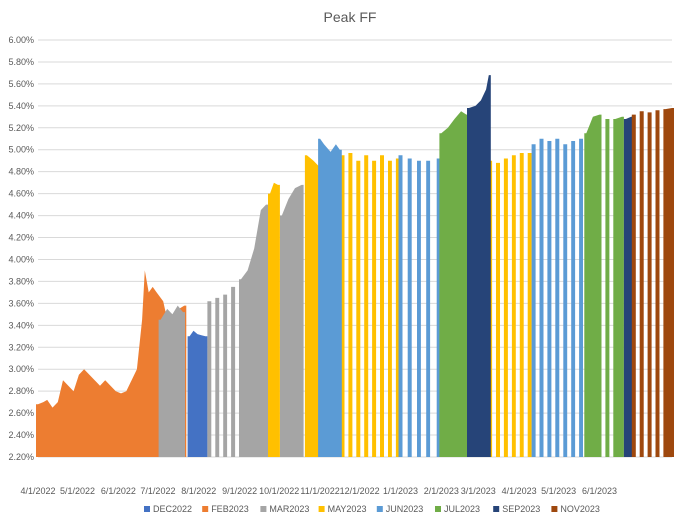 This screenshot has height=527, width=700. Describe the element at coordinates (478, 491) in the screenshot. I see `x-tick-label: 3/1/2023` at that location.